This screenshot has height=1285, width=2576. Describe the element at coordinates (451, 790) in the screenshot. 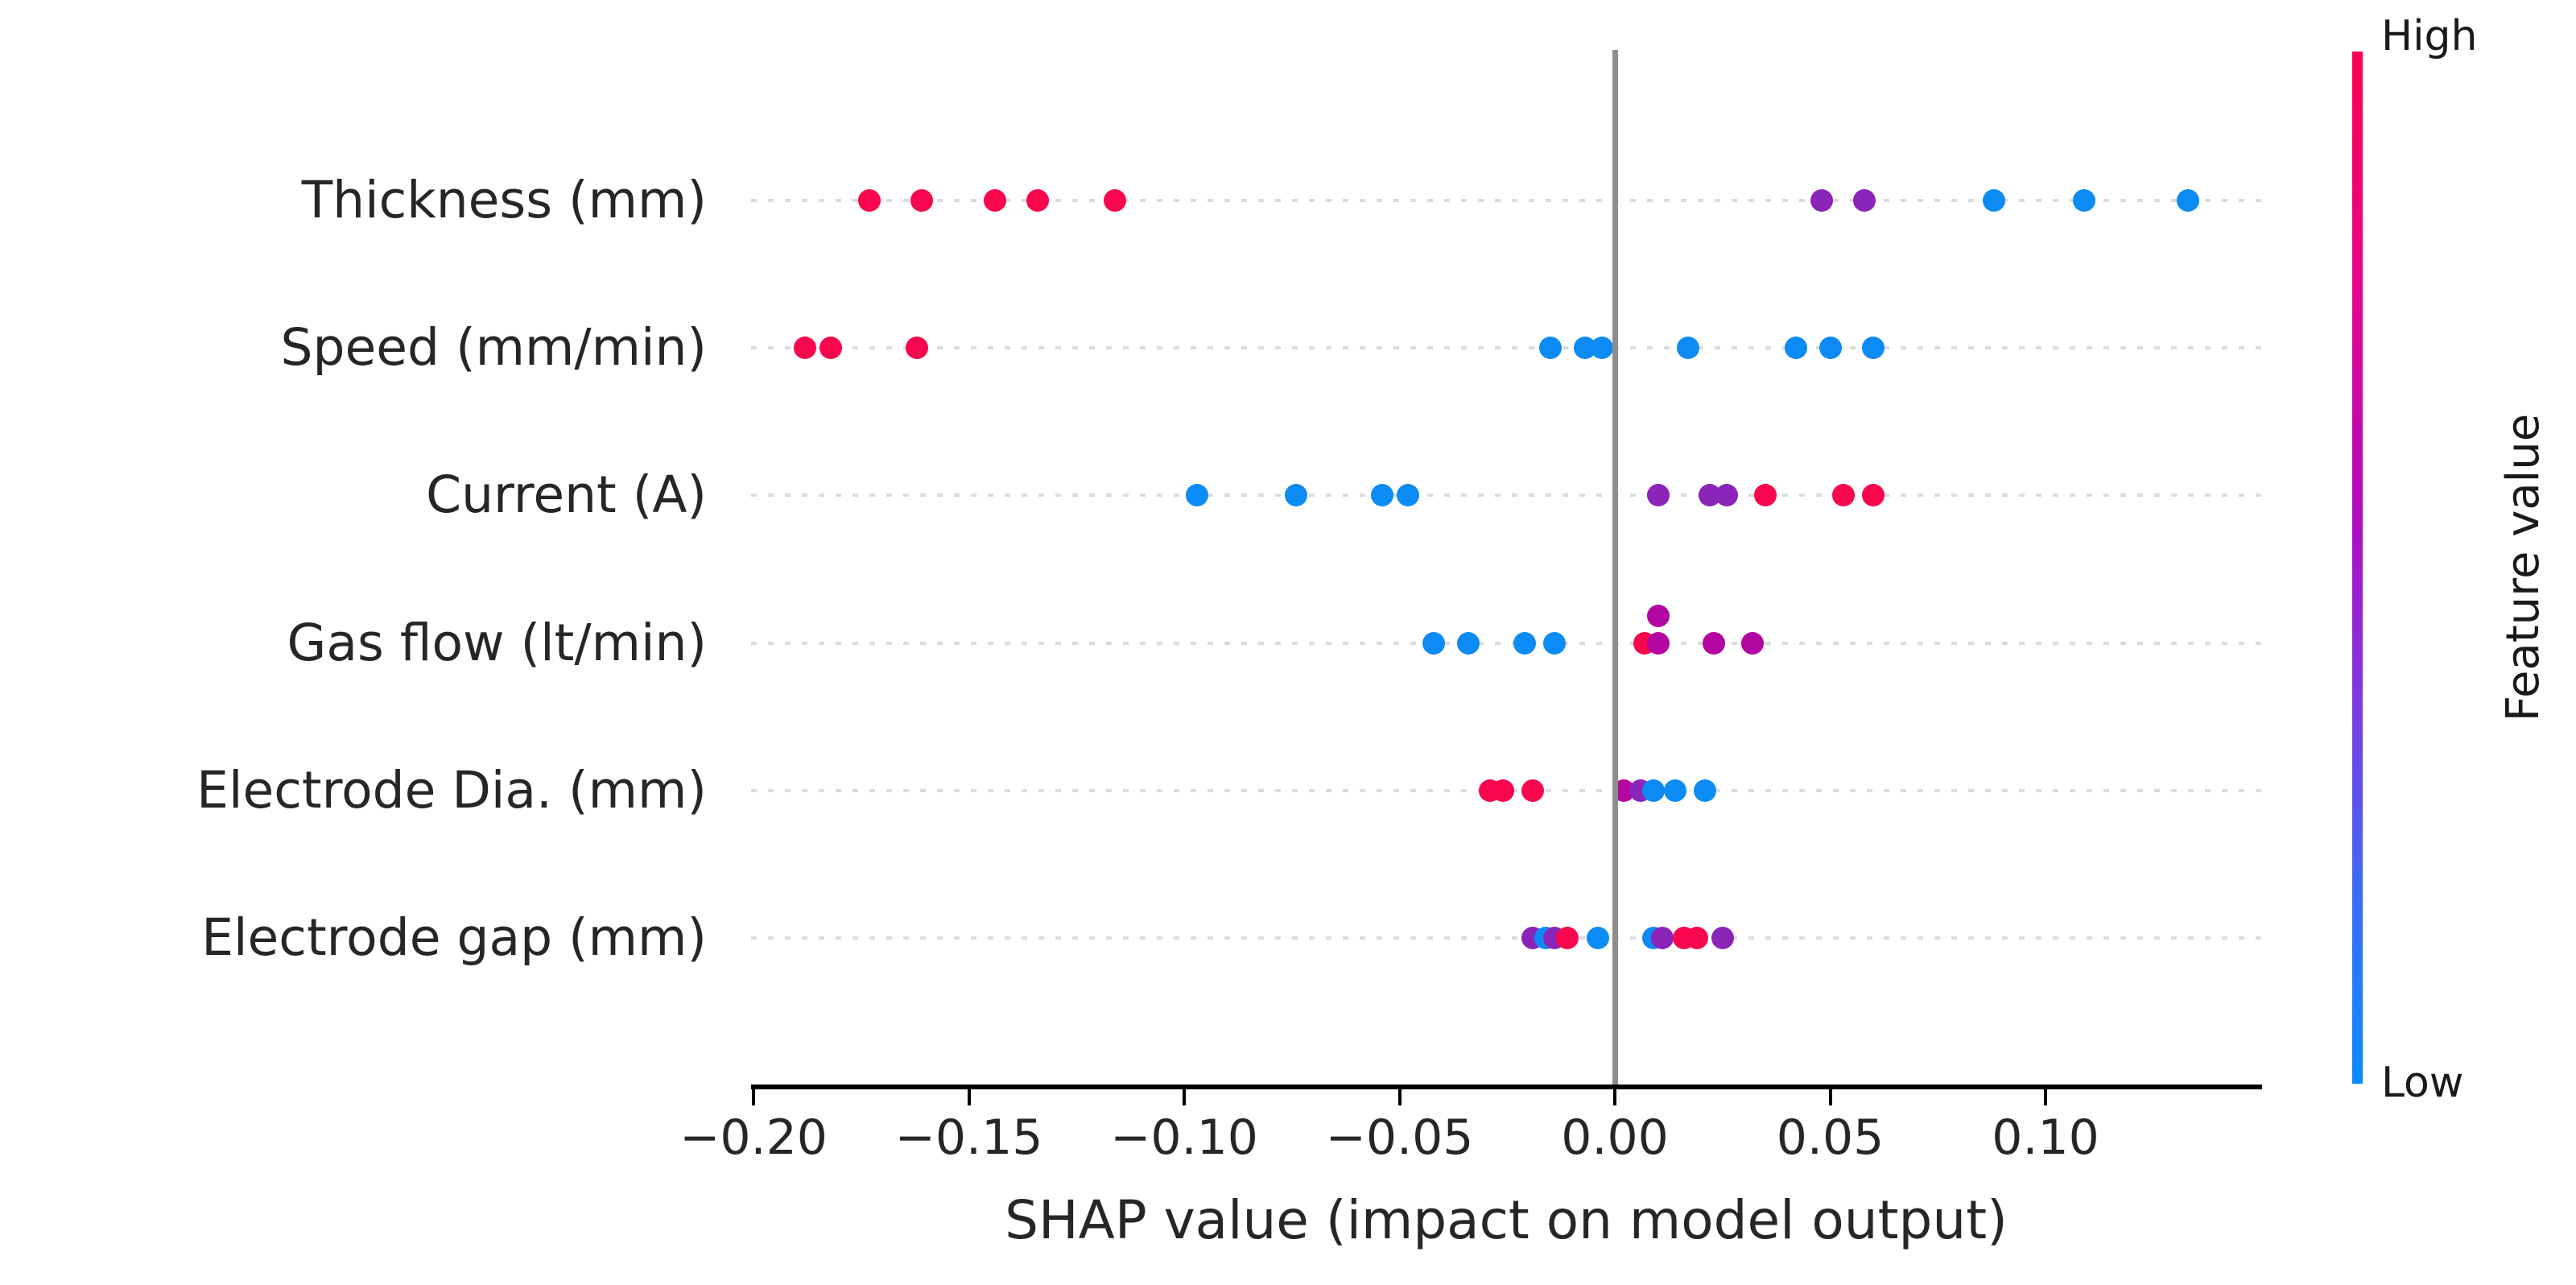

I see `feature-label: Electrode Dia. (mm)` at that location.